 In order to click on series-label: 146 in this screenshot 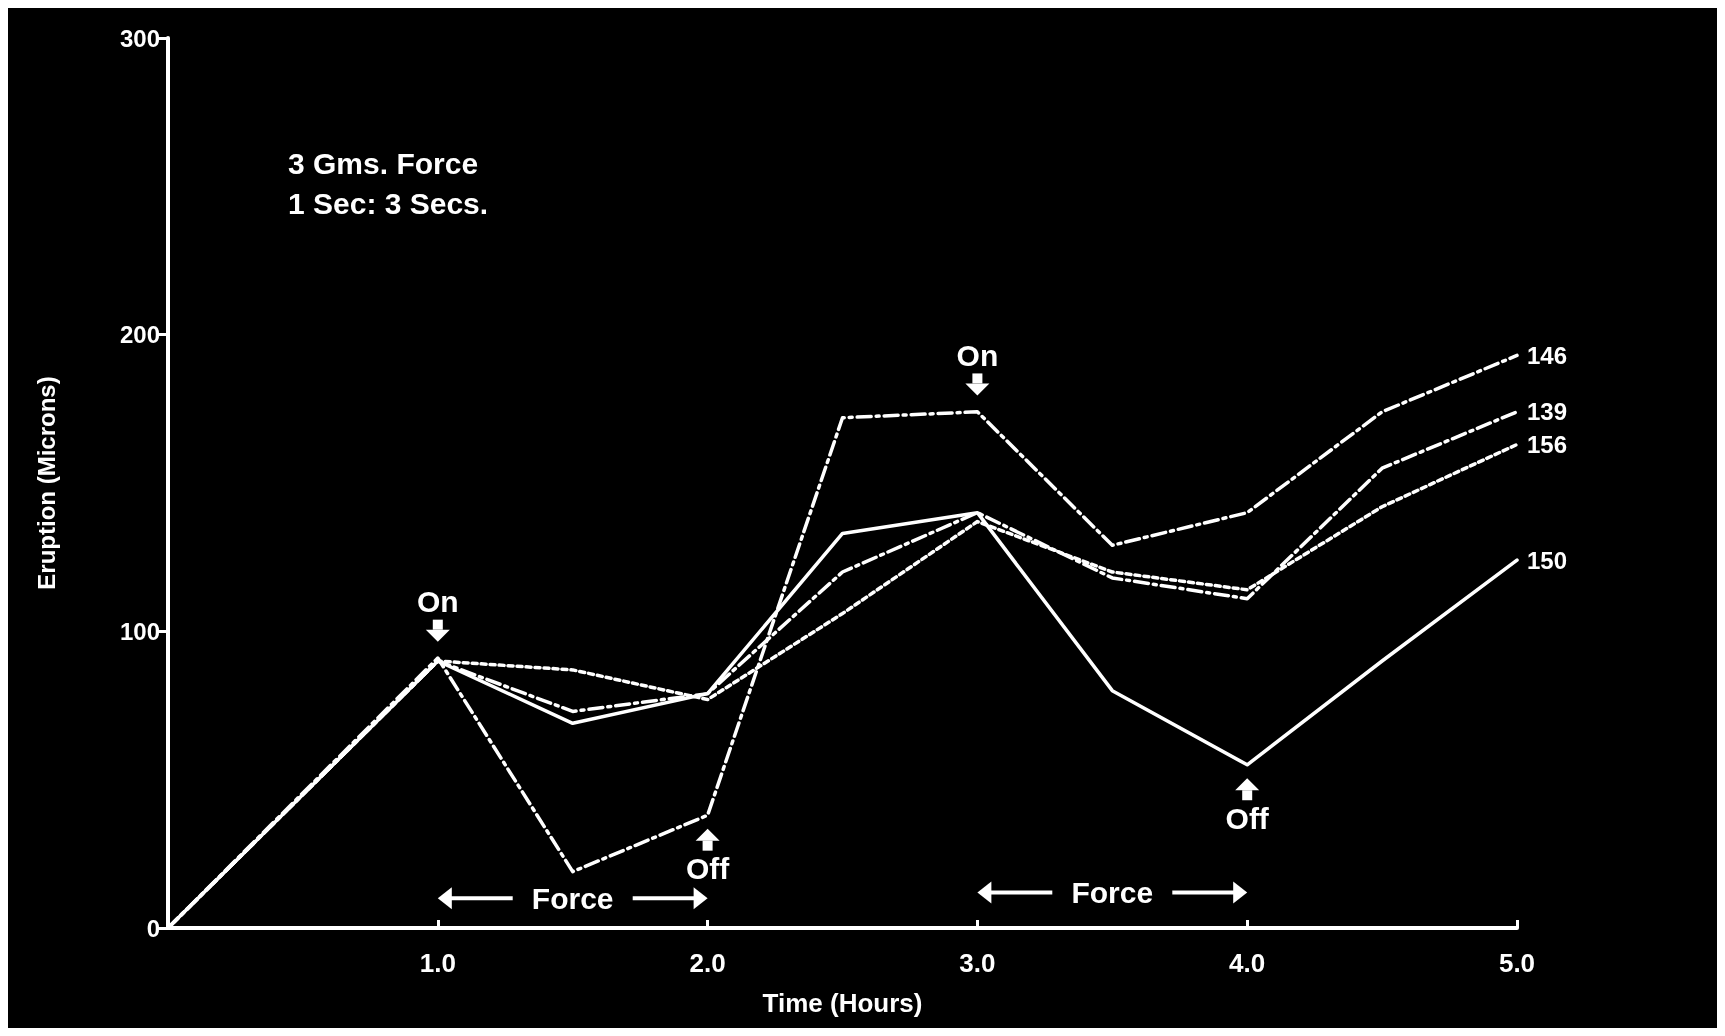, I will do `click(1547, 355)`.